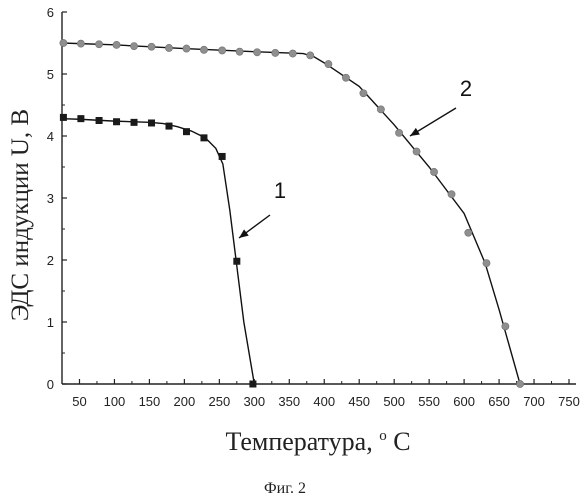 This screenshot has width=582, height=500. I want to click on y-tick-label: 1, so click(50, 322).